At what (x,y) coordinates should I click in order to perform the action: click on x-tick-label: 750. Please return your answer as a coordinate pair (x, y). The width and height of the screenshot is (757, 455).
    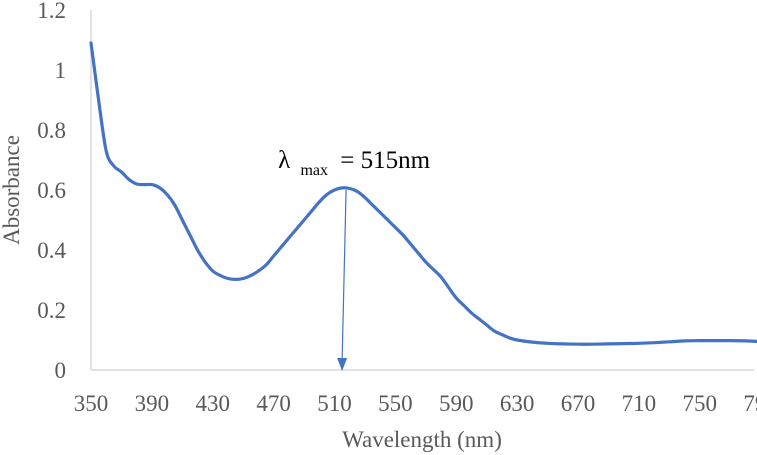
    Looking at the image, I should click on (700, 403).